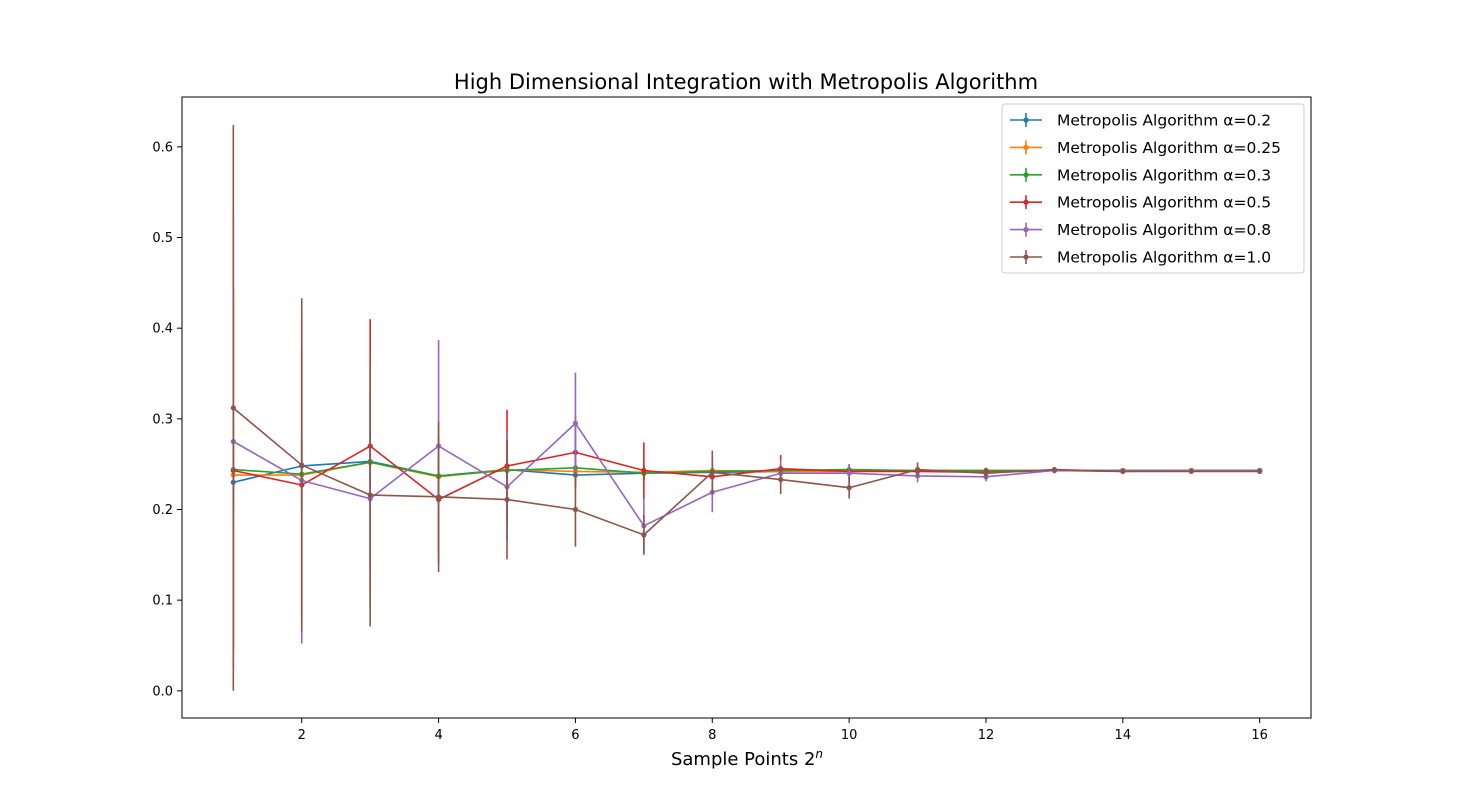 The image size is (1458, 807). I want to click on legend-item: Metropolis Algorithm α=1.0, so click(1140, 258).